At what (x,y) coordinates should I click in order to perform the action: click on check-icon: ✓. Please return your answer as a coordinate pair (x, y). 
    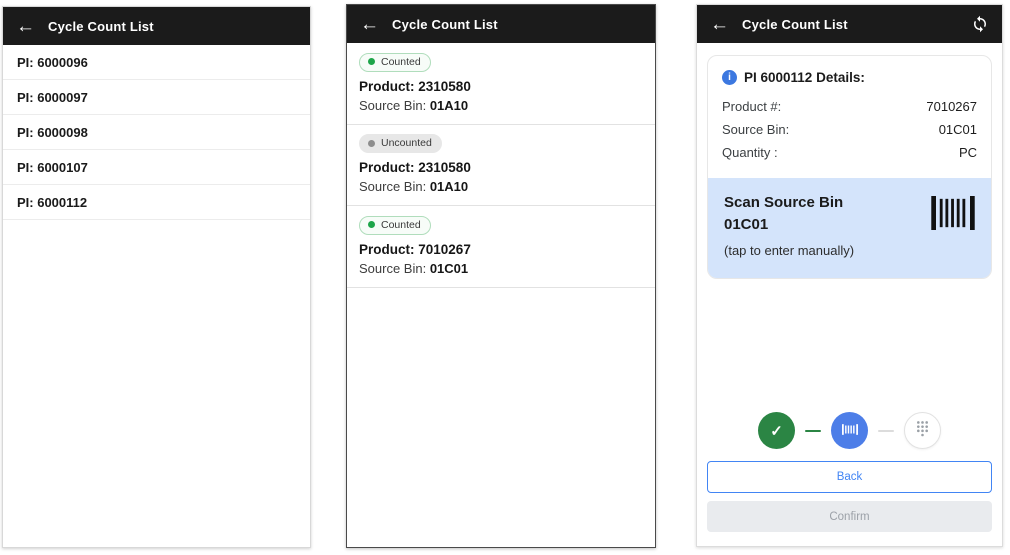
    Looking at the image, I should click on (776, 431).